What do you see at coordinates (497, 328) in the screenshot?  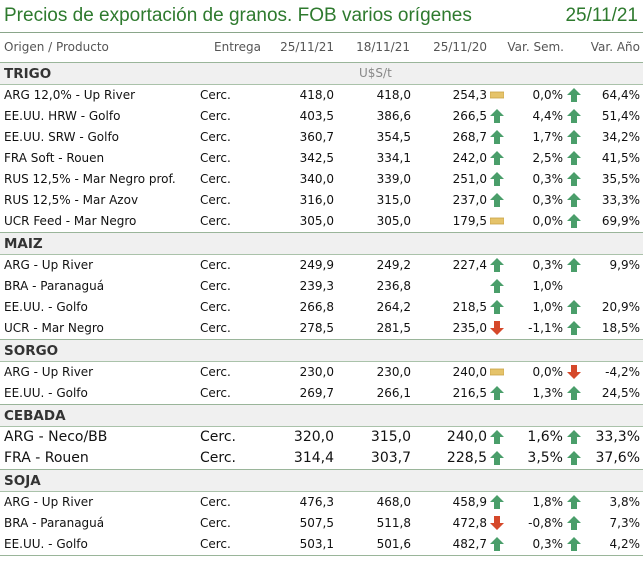 I see `arrow-down-icon` at bounding box center [497, 328].